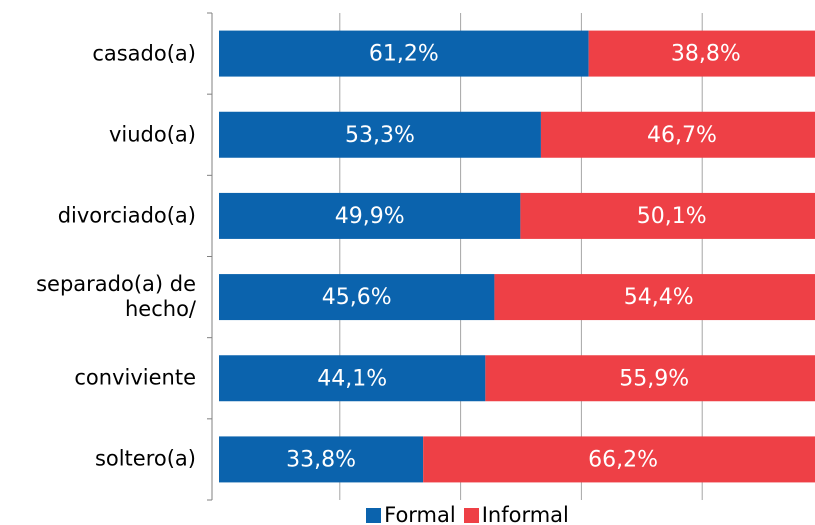  I want to click on y-tick-label: divorciado(a), so click(126, 215).